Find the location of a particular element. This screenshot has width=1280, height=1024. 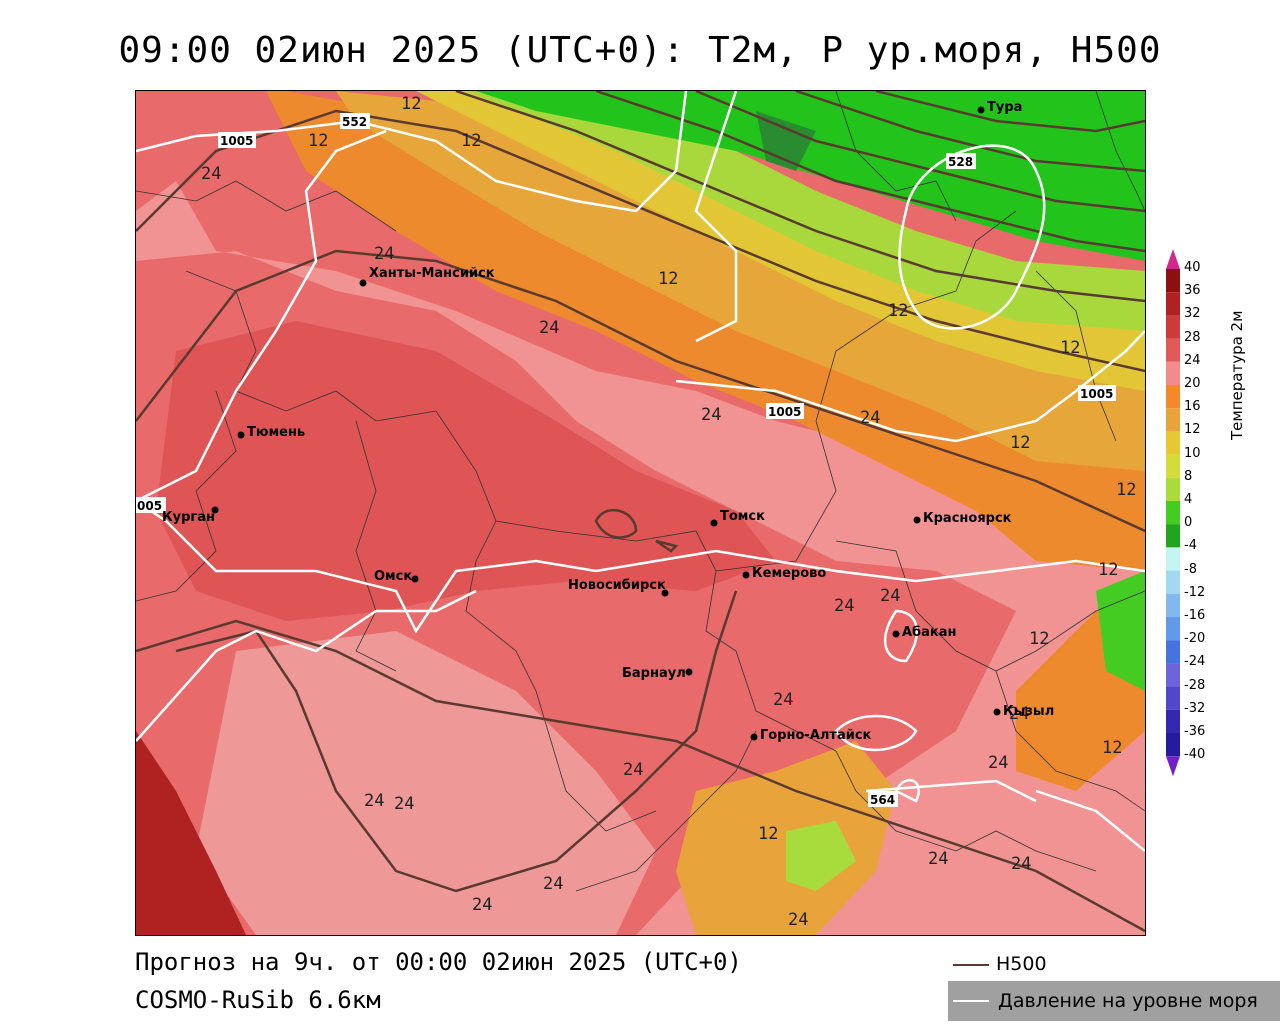

city-khanty-mansiysk: Ханты-Мансийск is located at coordinates (427, 276).